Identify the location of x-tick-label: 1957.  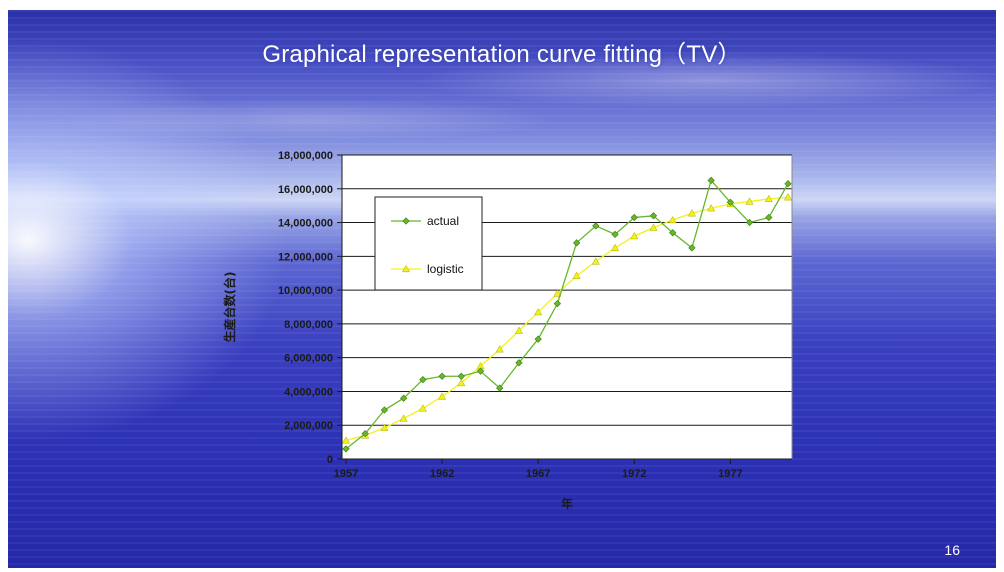
(346, 474).